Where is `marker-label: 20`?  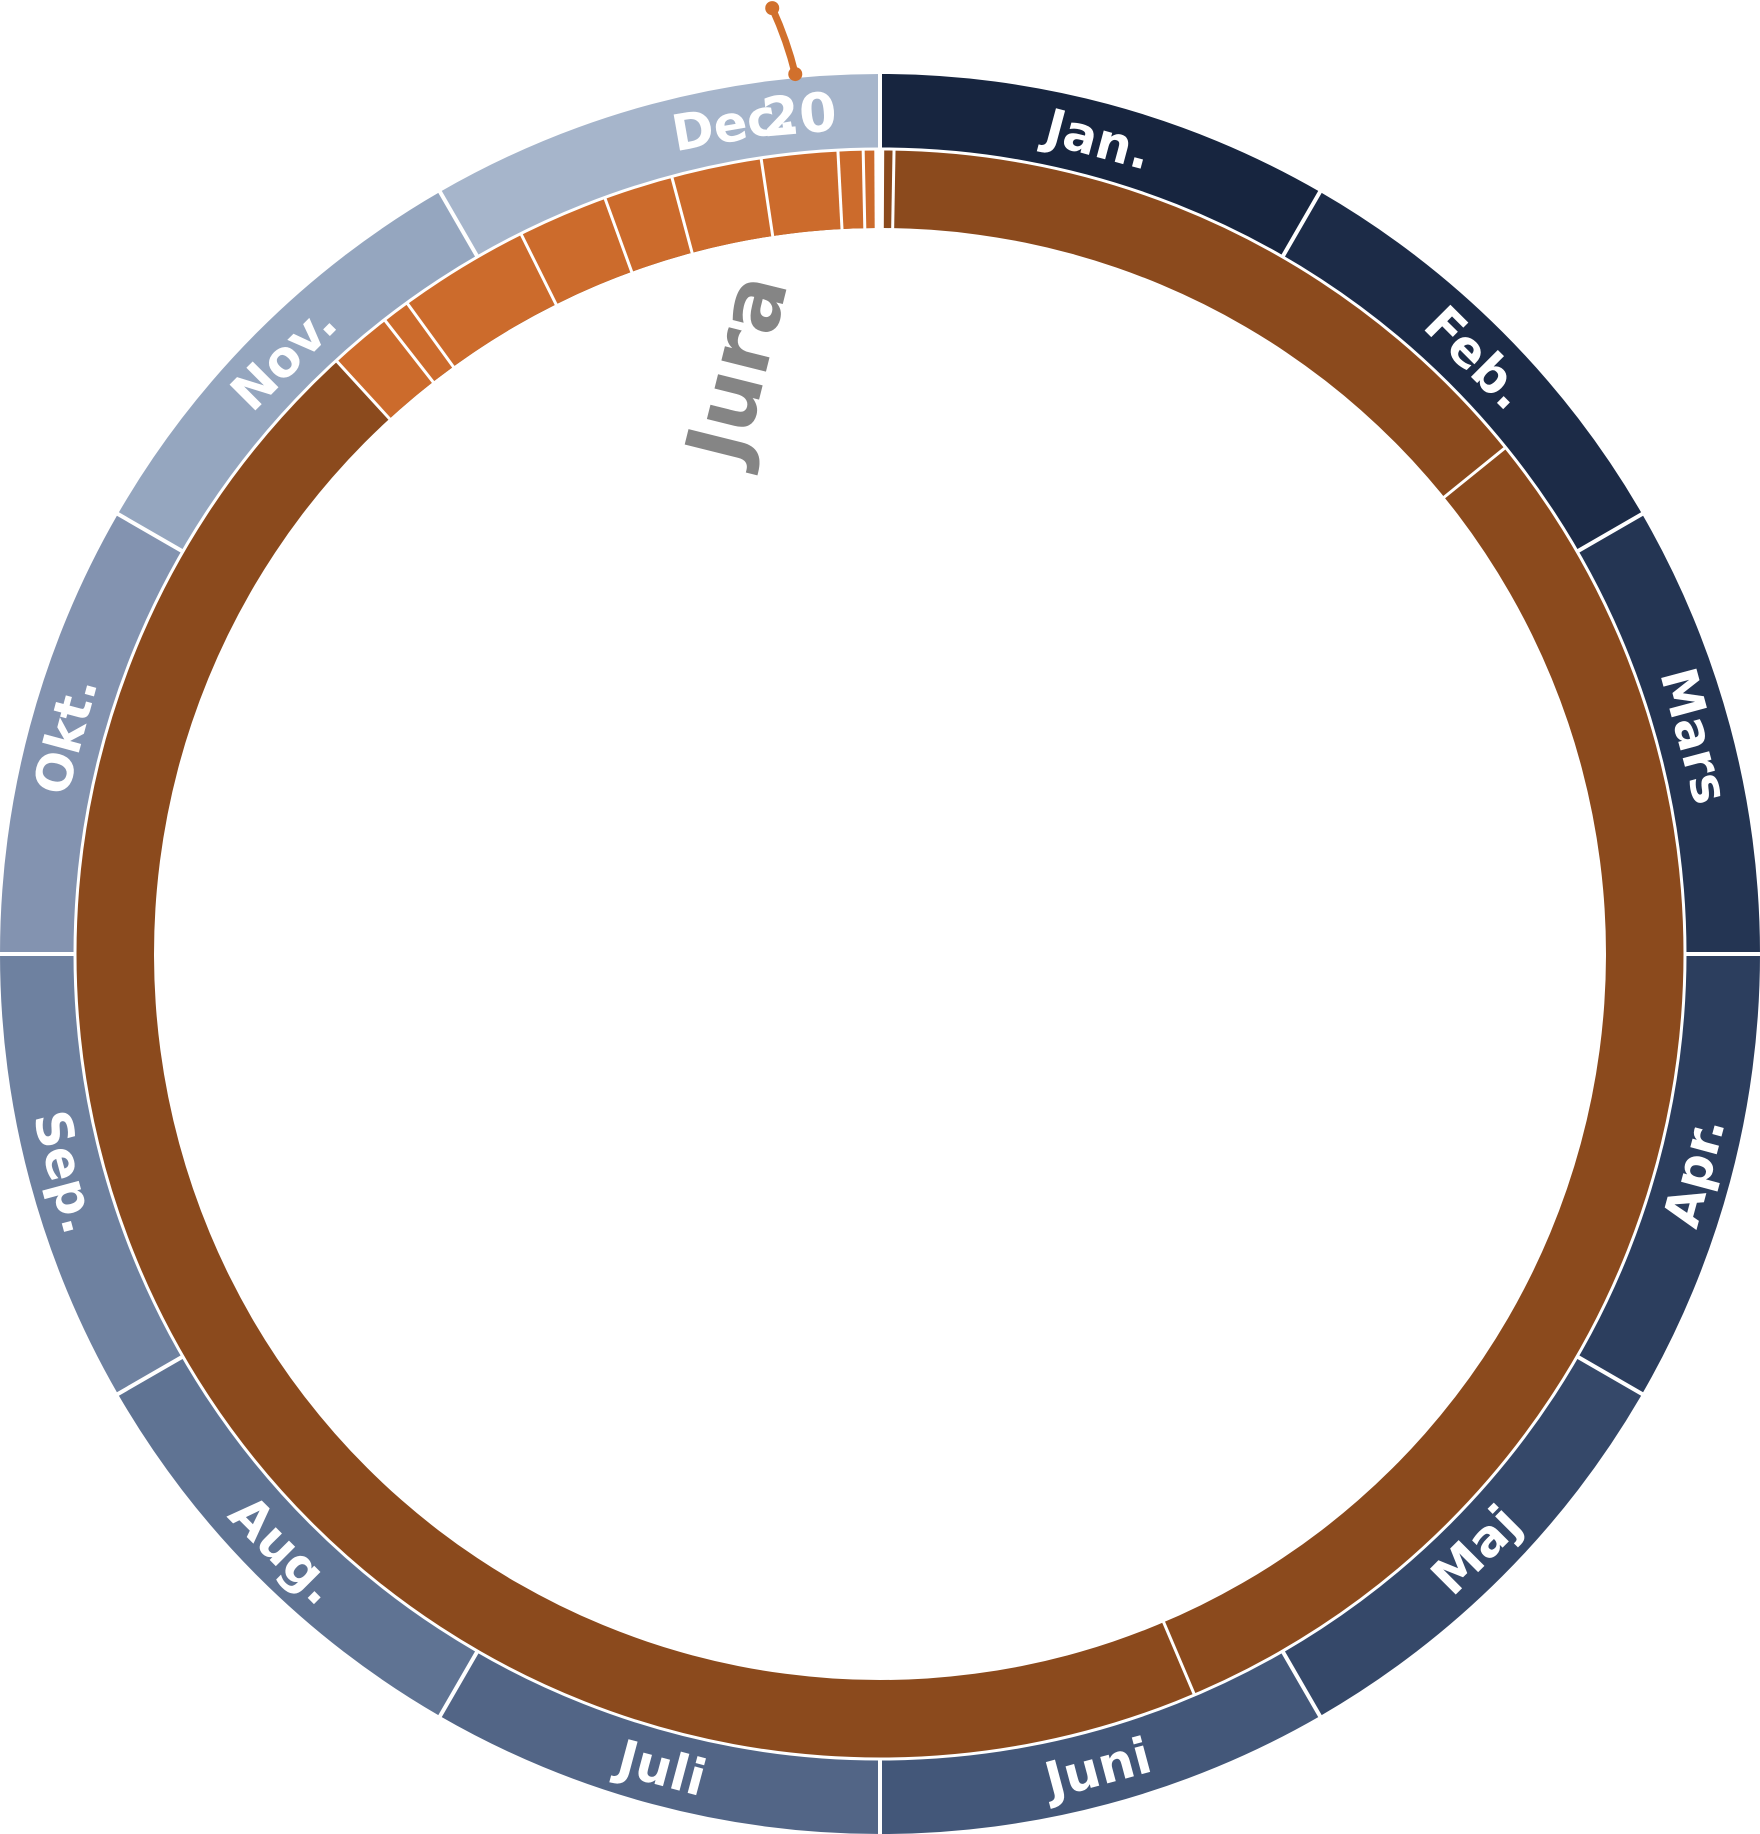 marker-label: 20 is located at coordinates (799, 114).